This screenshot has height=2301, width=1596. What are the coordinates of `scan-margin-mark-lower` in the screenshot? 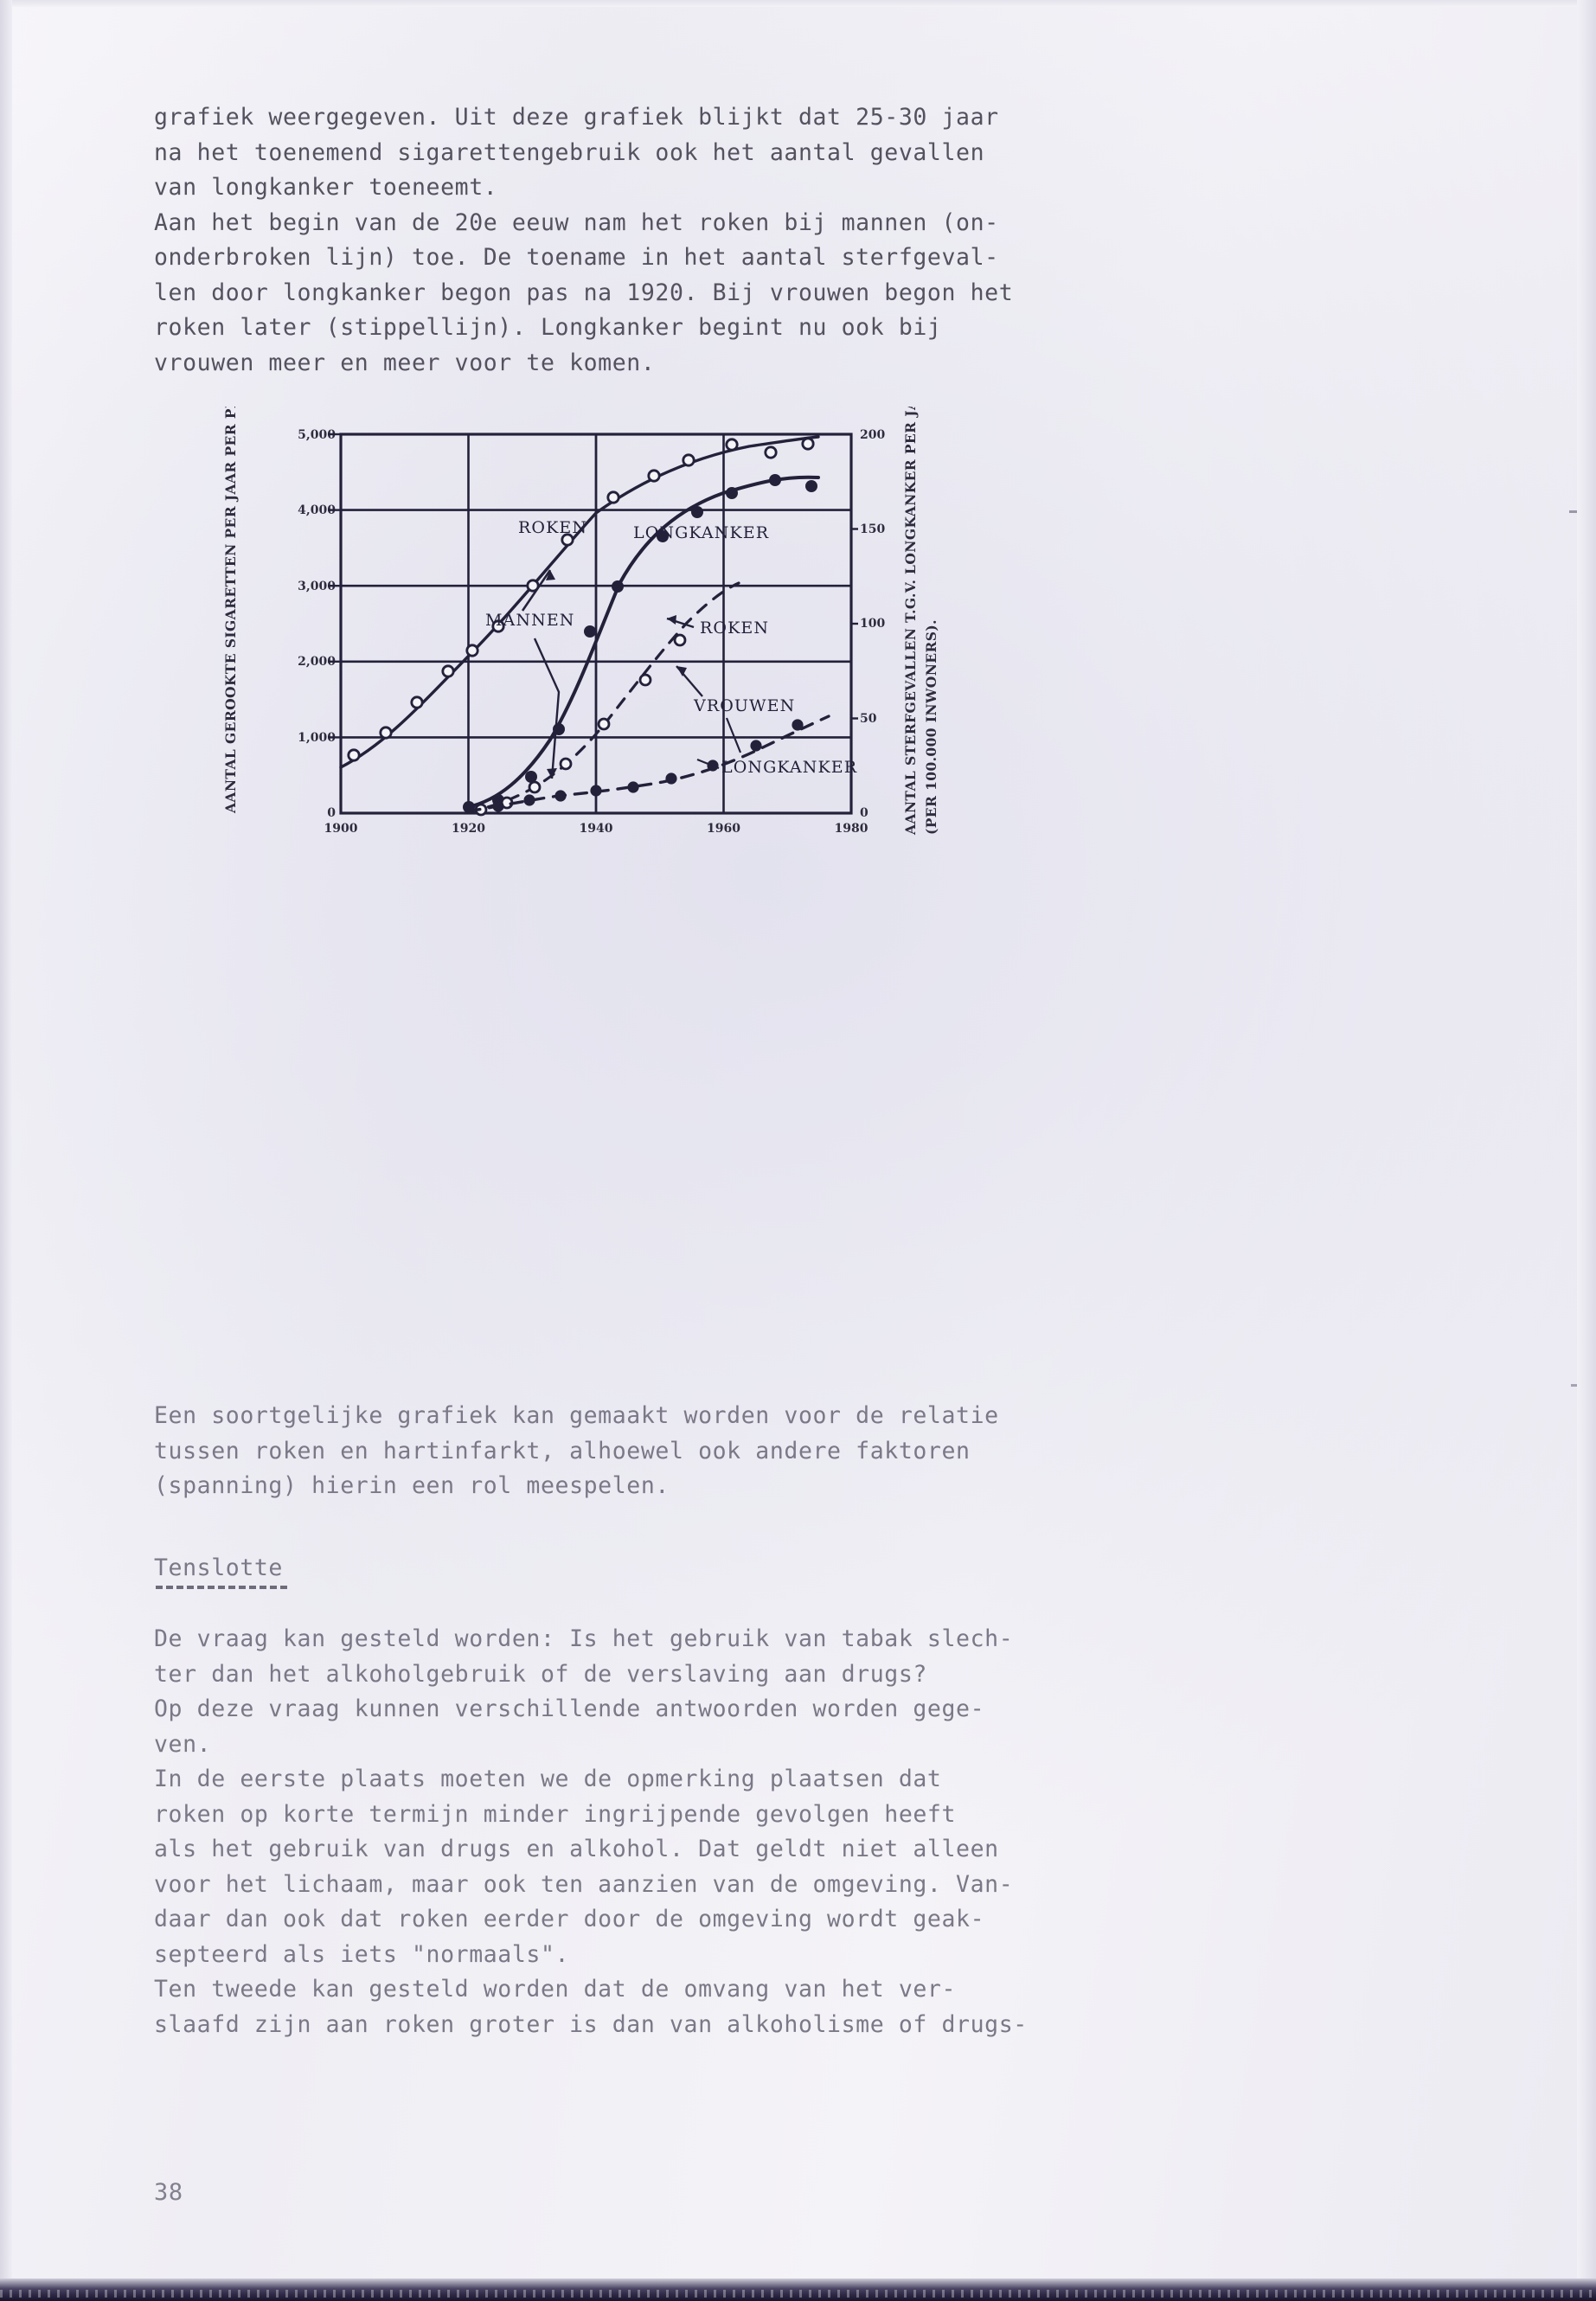 It's located at (1574, 1385).